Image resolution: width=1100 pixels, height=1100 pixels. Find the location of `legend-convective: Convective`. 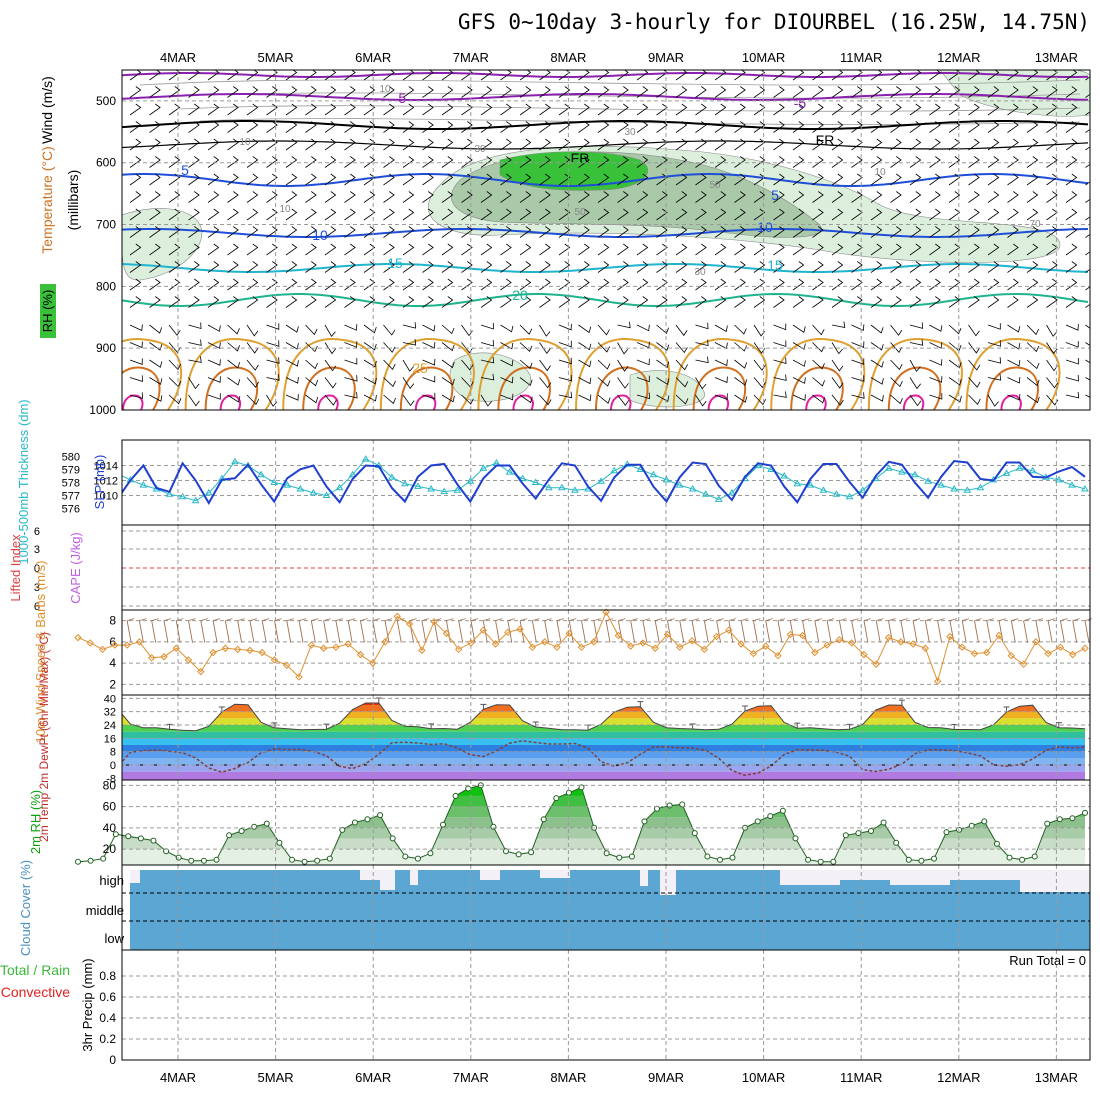

legend-convective: Convective is located at coordinates (35, 992).